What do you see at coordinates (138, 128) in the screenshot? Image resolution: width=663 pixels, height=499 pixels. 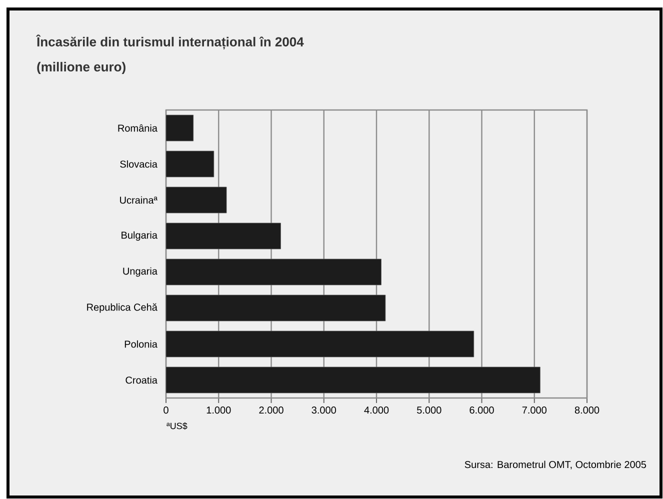 I see `y-tick-label: România` at bounding box center [138, 128].